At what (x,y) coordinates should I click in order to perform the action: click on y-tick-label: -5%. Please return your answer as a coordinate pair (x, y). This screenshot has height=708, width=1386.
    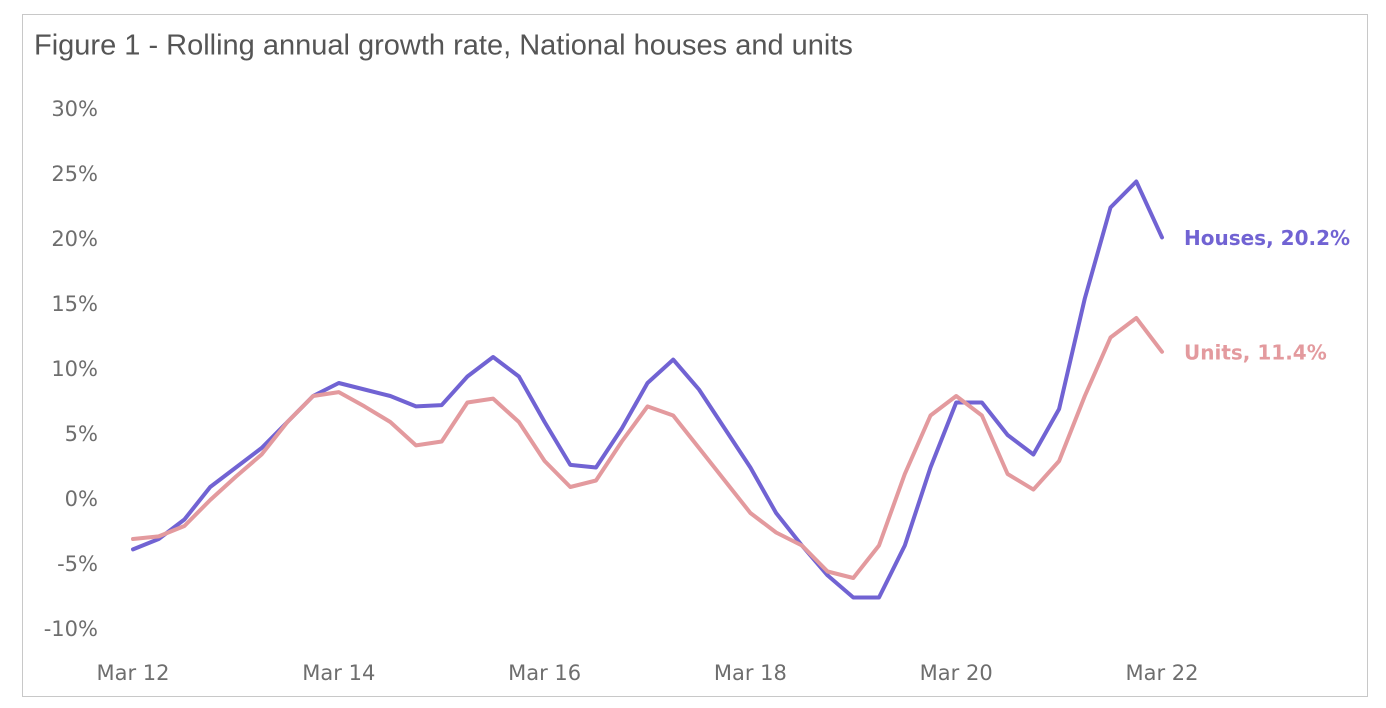
    Looking at the image, I should click on (77, 564).